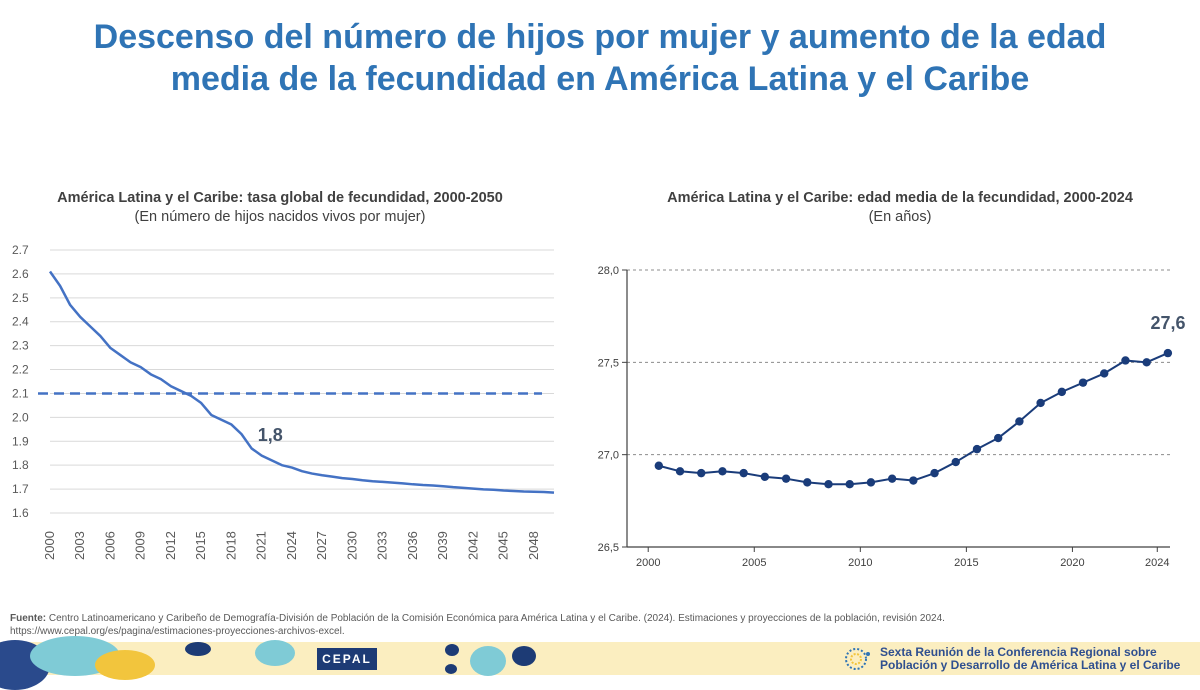  What do you see at coordinates (301, 382) in the screenshot?
I see `fertility-rate-line` at bounding box center [301, 382].